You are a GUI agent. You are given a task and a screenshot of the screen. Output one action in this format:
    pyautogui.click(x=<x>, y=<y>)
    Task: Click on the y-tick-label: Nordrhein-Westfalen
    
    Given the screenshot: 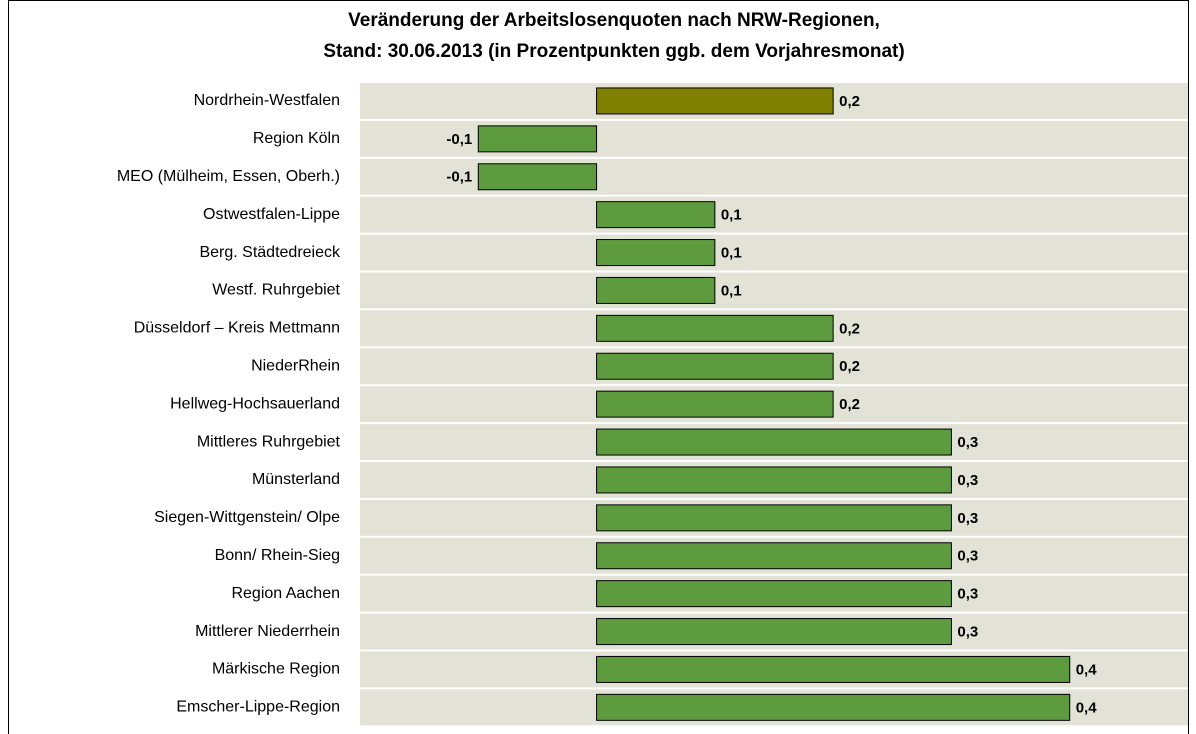 What is the action you would take?
    pyautogui.click(x=267, y=100)
    